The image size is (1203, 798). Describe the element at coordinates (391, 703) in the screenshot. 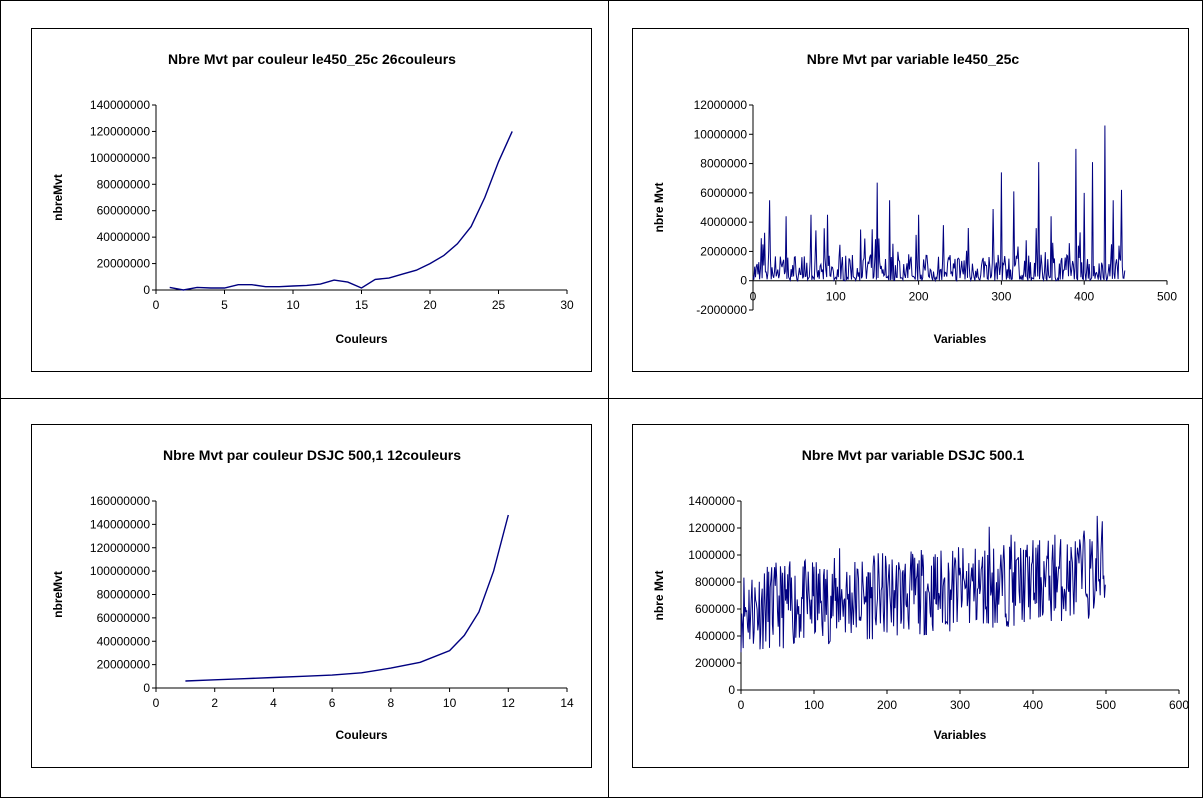

I see `x-tick-label: 8` at that location.